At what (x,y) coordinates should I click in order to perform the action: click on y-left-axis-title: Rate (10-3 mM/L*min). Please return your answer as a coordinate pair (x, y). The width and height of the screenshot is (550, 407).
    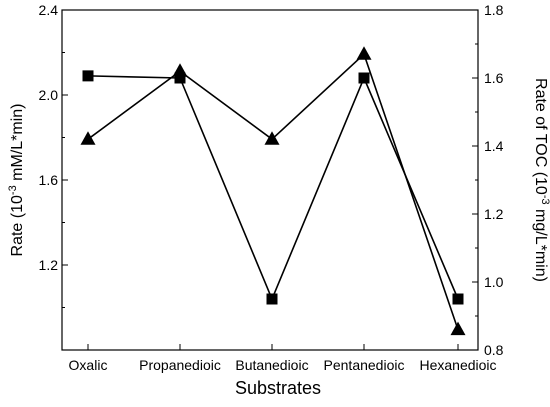
    Looking at the image, I should click on (16, 180).